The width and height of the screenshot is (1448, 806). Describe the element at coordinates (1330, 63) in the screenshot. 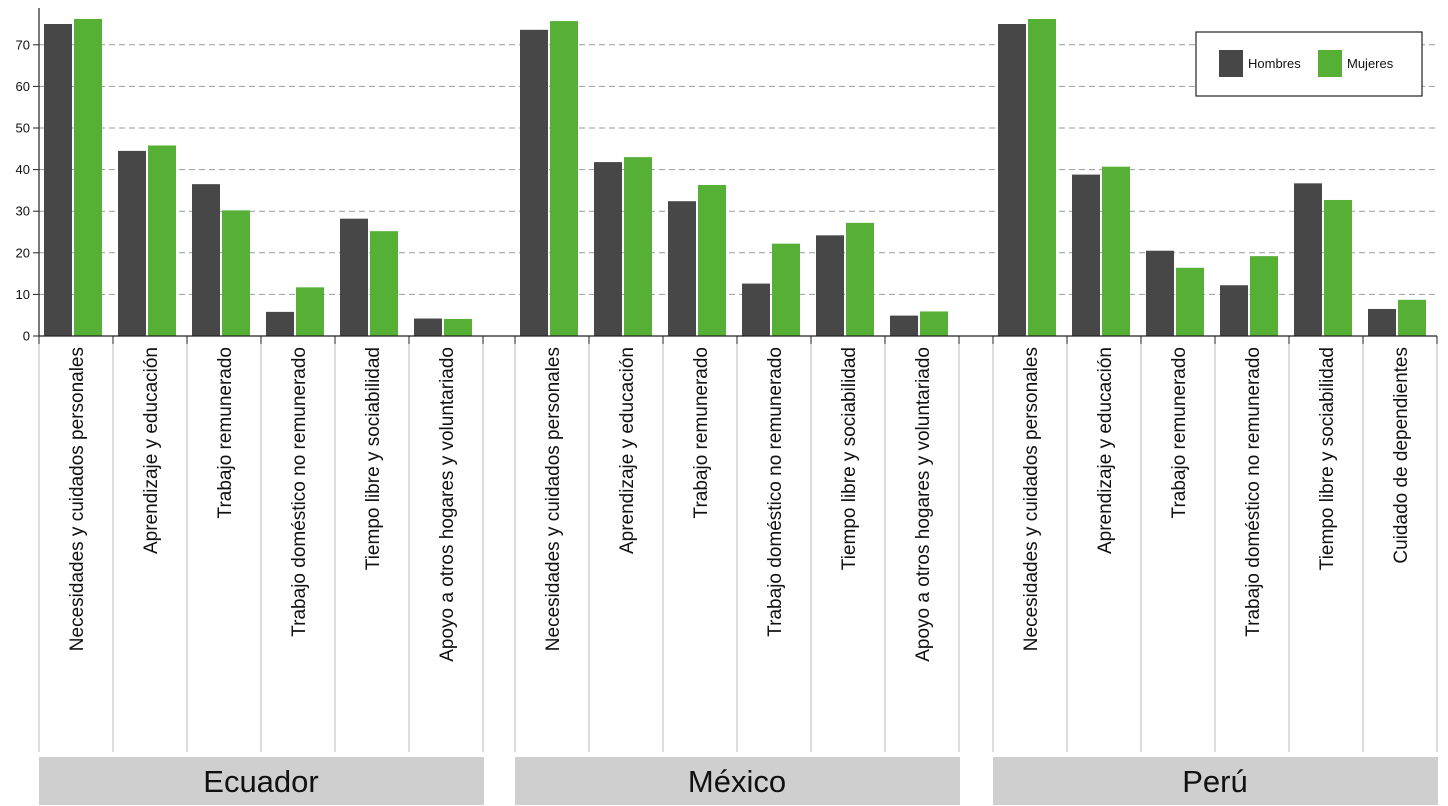

I see `legend-swatch-mujeres` at that location.